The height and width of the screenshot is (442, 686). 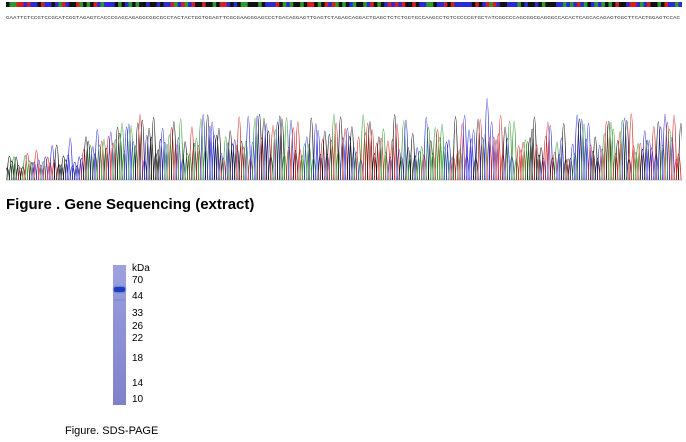 What do you see at coordinates (138, 358) in the screenshot?
I see `marker-18: 18` at bounding box center [138, 358].